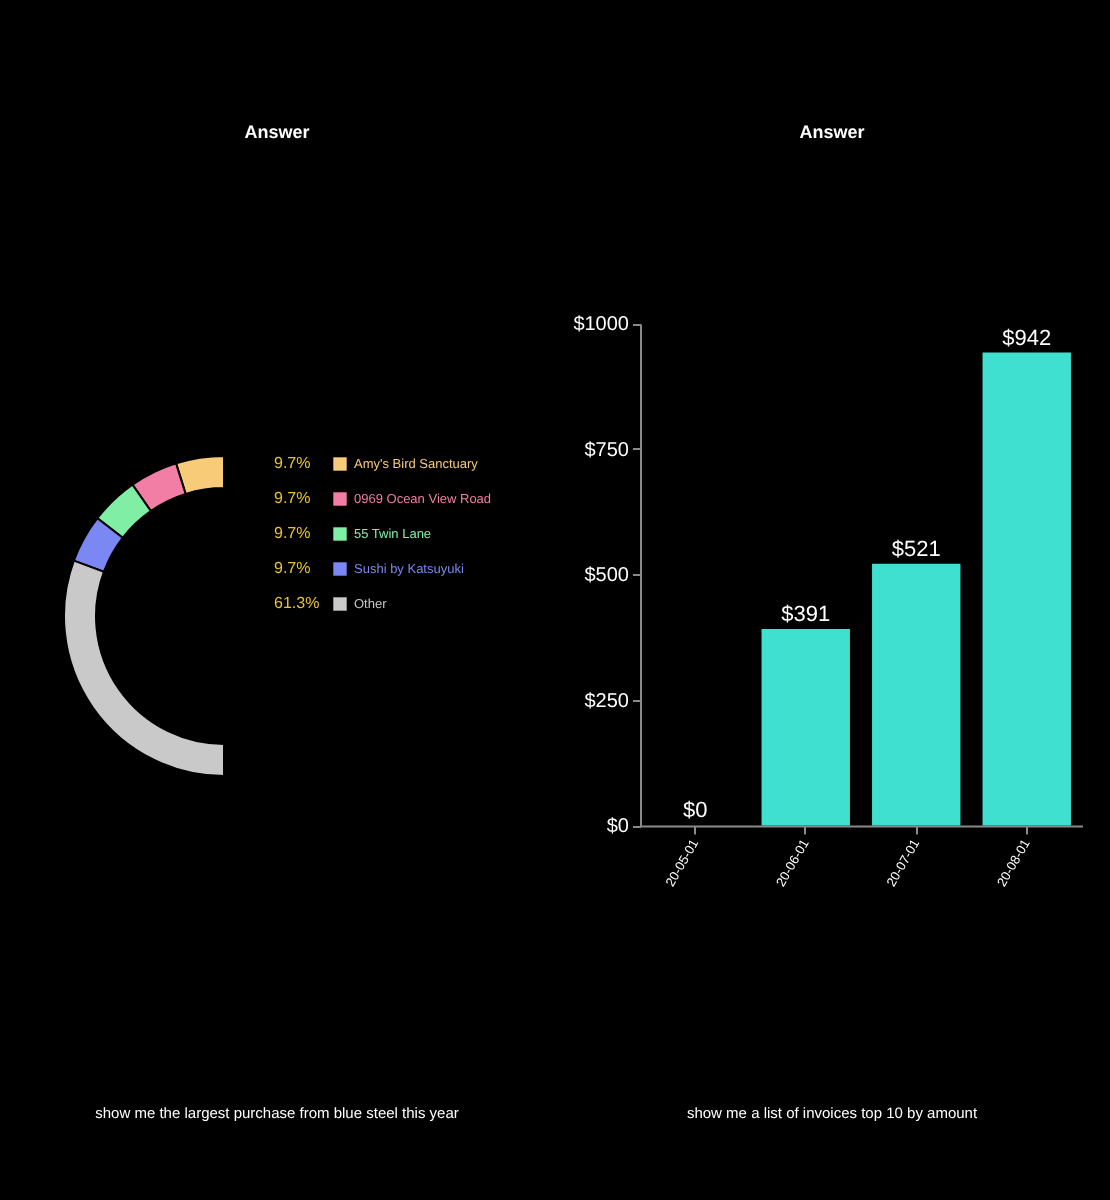 The image size is (1110, 1200). What do you see at coordinates (607, 701) in the screenshot?
I see `y-tick-label: $250` at bounding box center [607, 701].